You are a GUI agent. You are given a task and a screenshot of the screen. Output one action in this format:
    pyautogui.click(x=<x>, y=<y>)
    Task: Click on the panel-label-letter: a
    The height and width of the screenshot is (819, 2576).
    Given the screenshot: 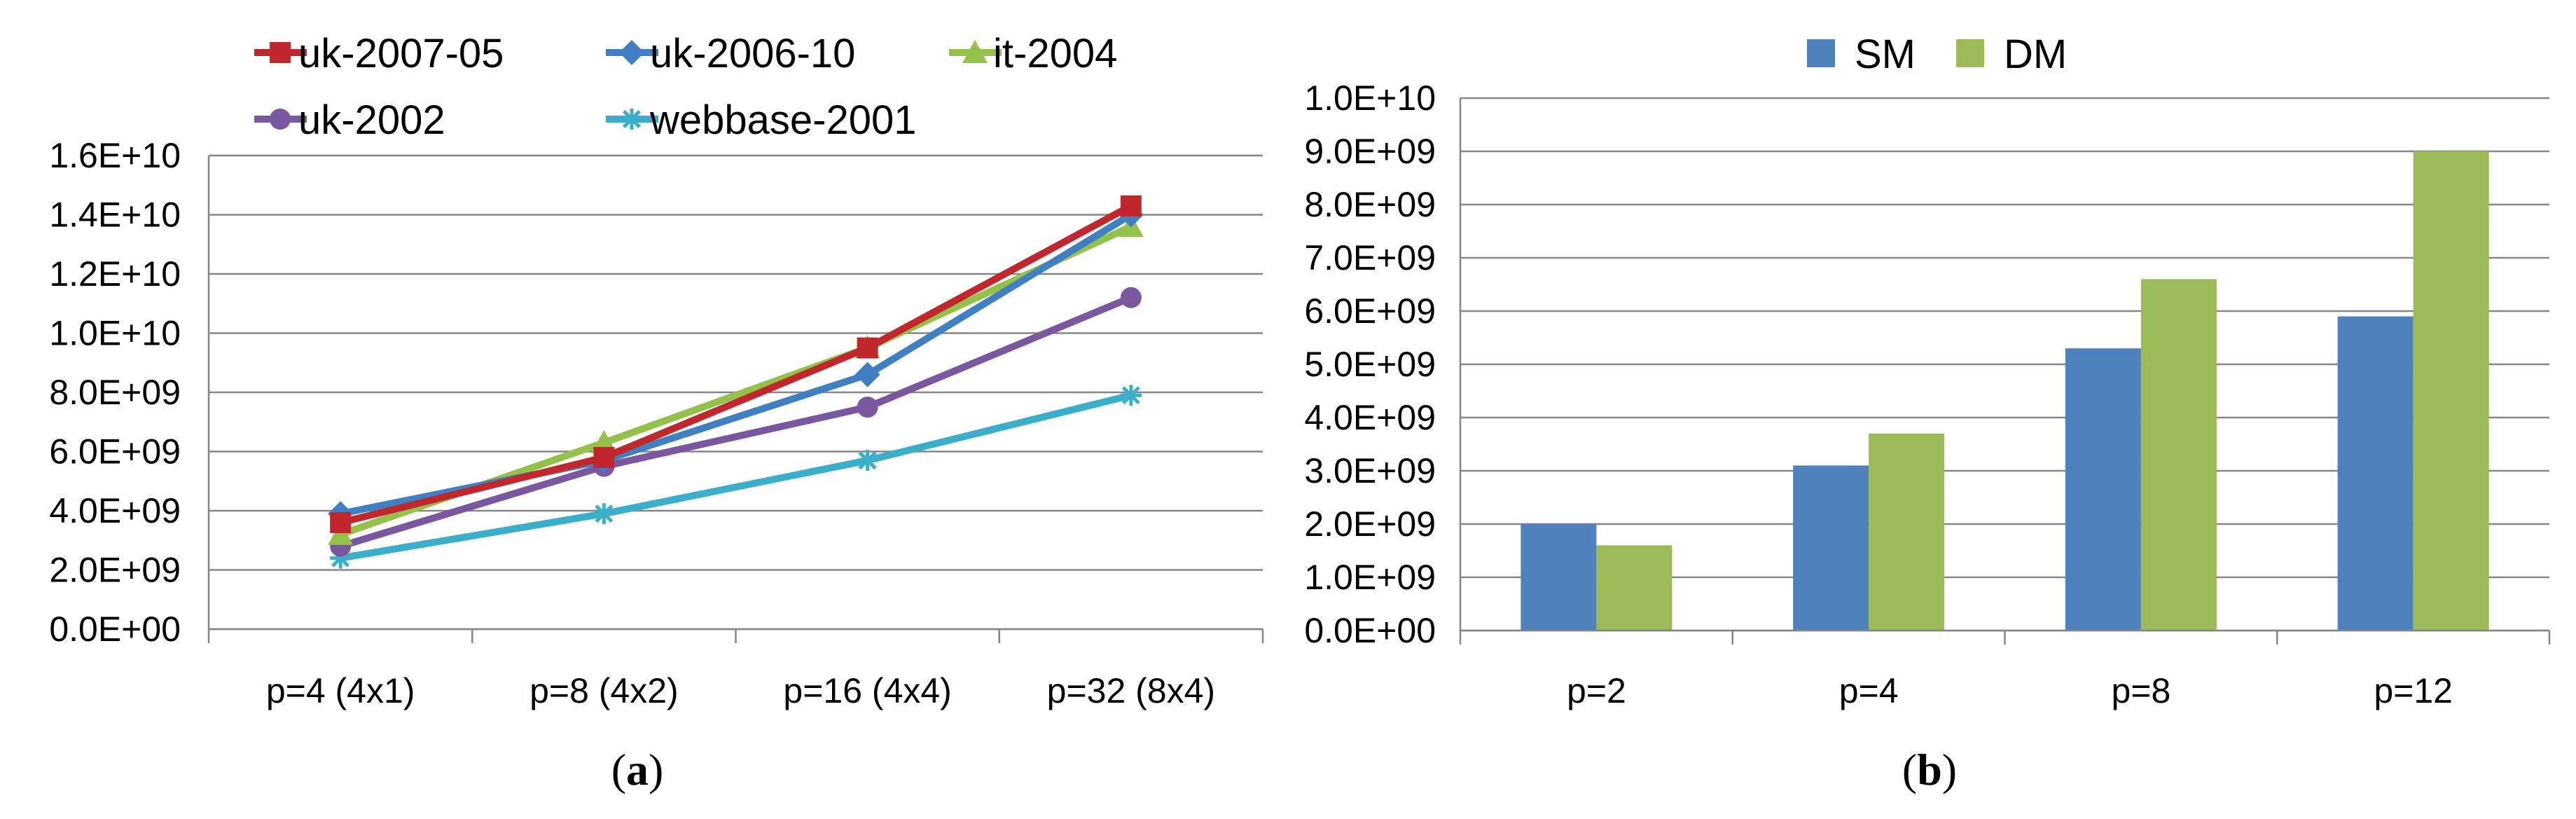 What is the action you would take?
    pyautogui.click(x=637, y=769)
    